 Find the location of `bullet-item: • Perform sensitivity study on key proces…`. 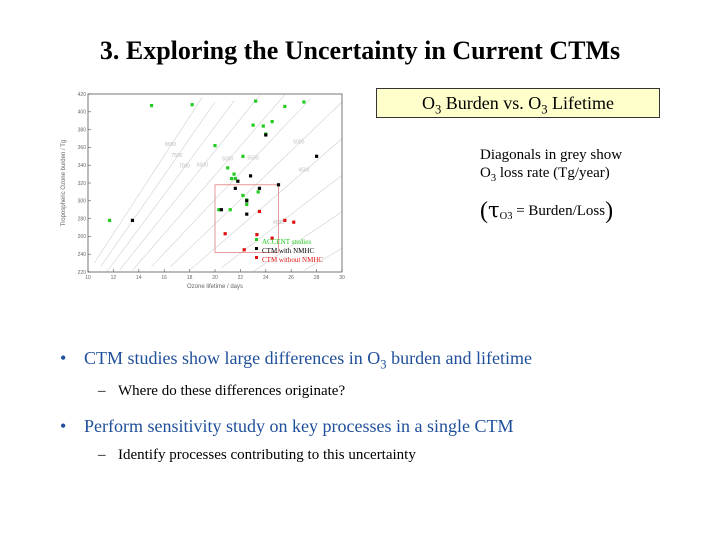

bullet-item: • Perform sensitivity study on key proces… is located at coordinates (378, 426).